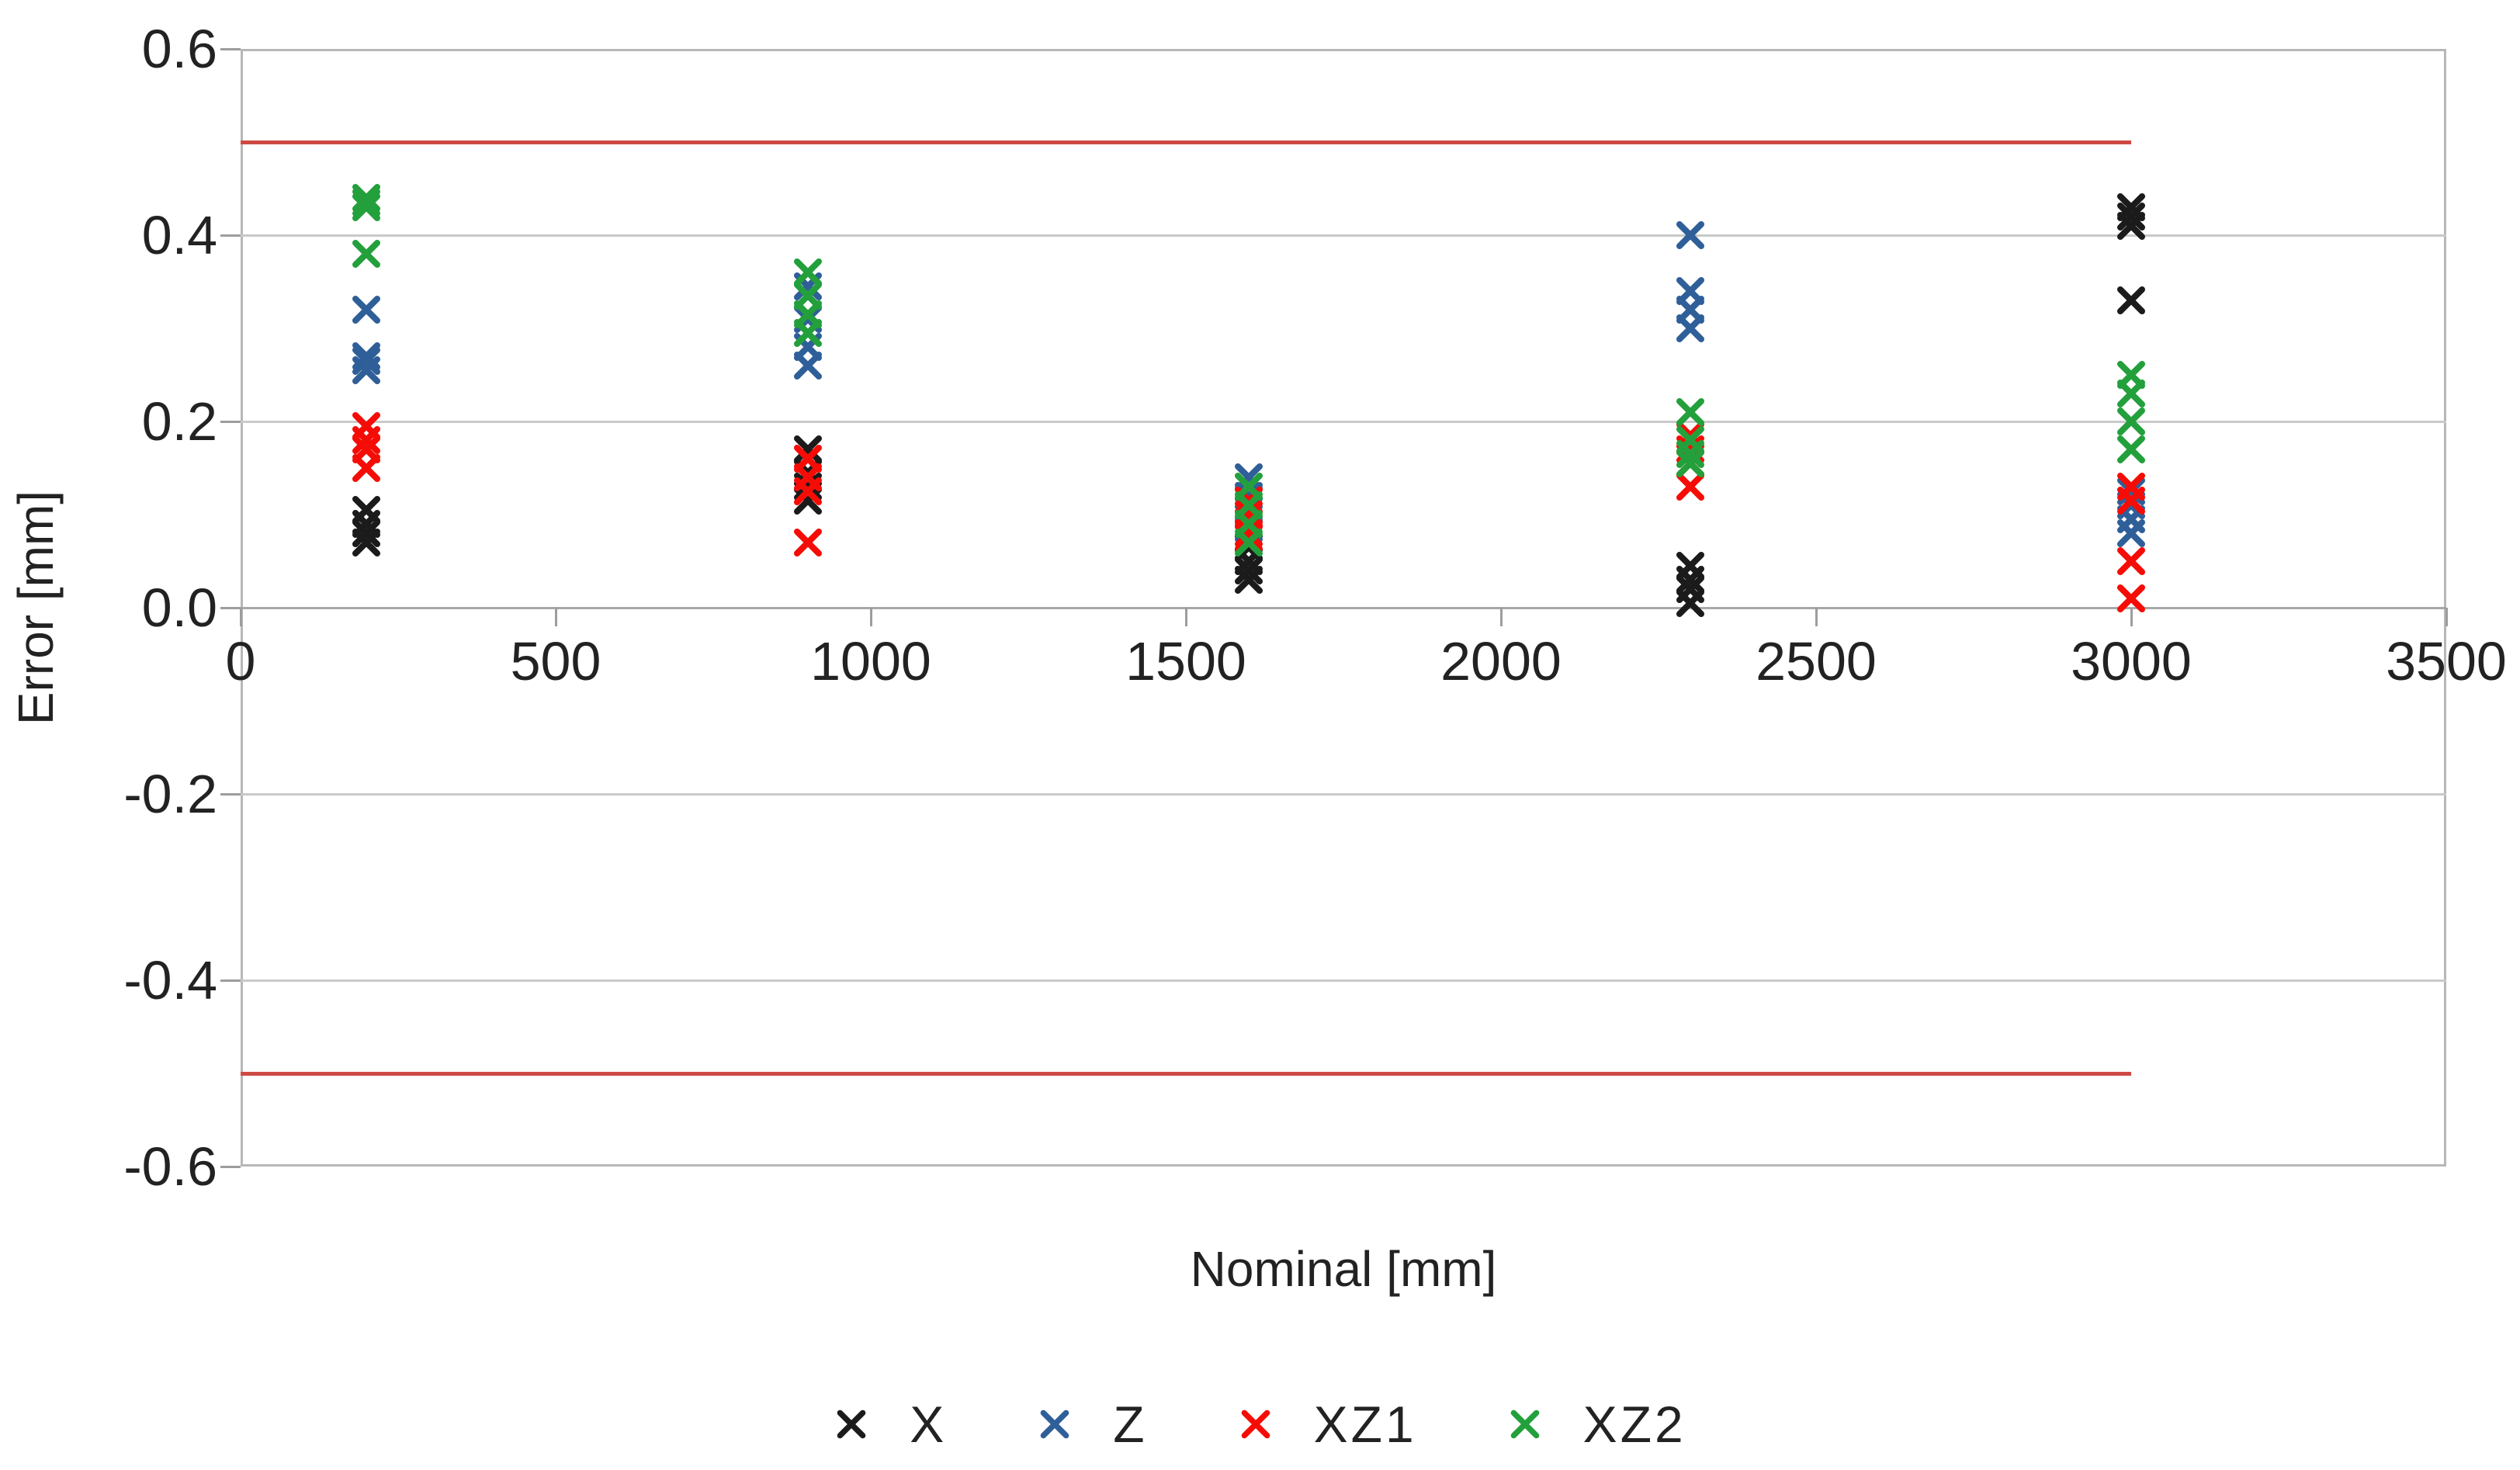  What do you see at coordinates (871, 662) in the screenshot?
I see `x-tick-label: 1000` at bounding box center [871, 662].